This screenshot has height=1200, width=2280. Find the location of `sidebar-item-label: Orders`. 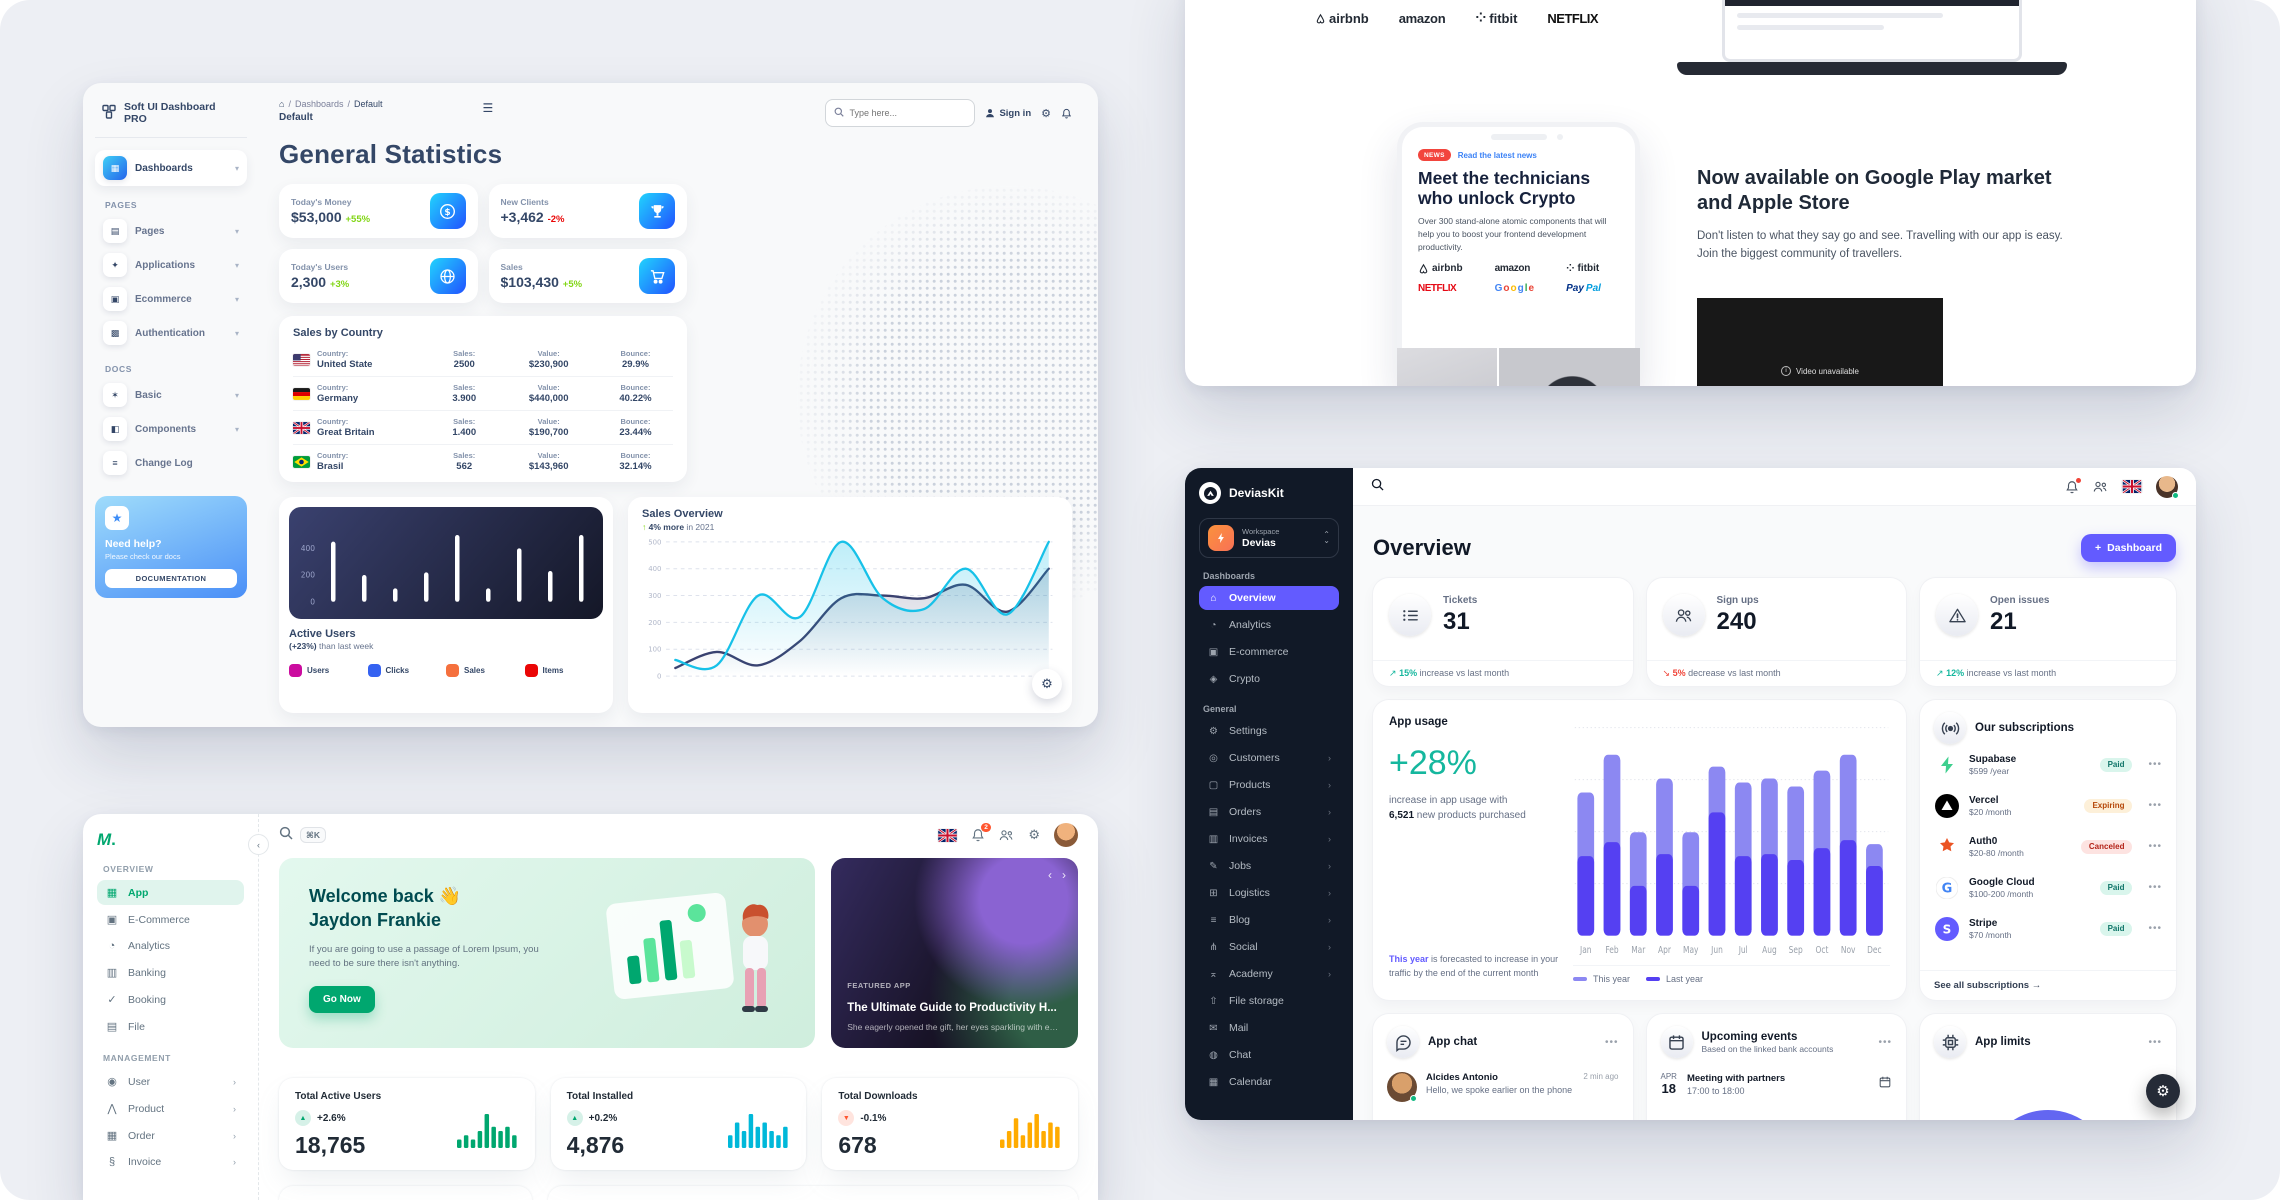

sidebar-item-label: Orders is located at coordinates (1245, 812).